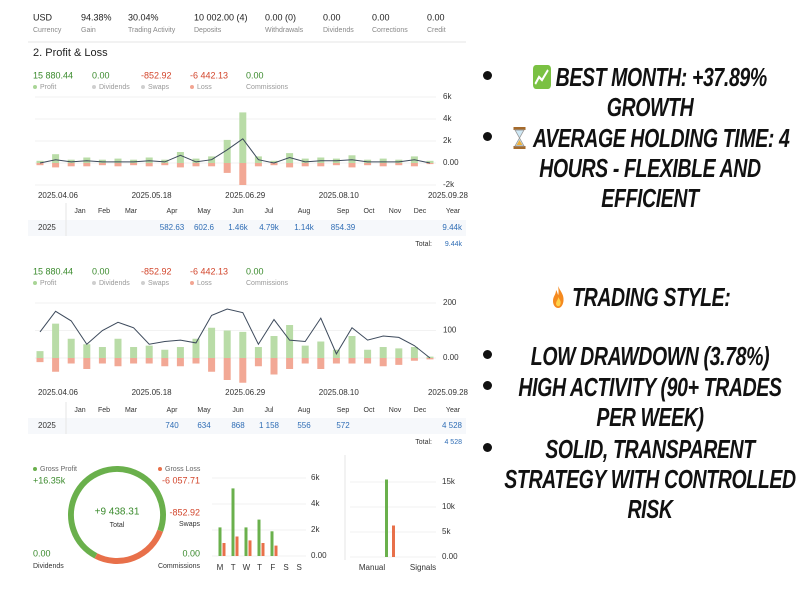 Image resolution: width=800 pixels, height=600 pixels. What do you see at coordinates (269, 211) in the screenshot?
I see `month-label: Jul` at bounding box center [269, 211].